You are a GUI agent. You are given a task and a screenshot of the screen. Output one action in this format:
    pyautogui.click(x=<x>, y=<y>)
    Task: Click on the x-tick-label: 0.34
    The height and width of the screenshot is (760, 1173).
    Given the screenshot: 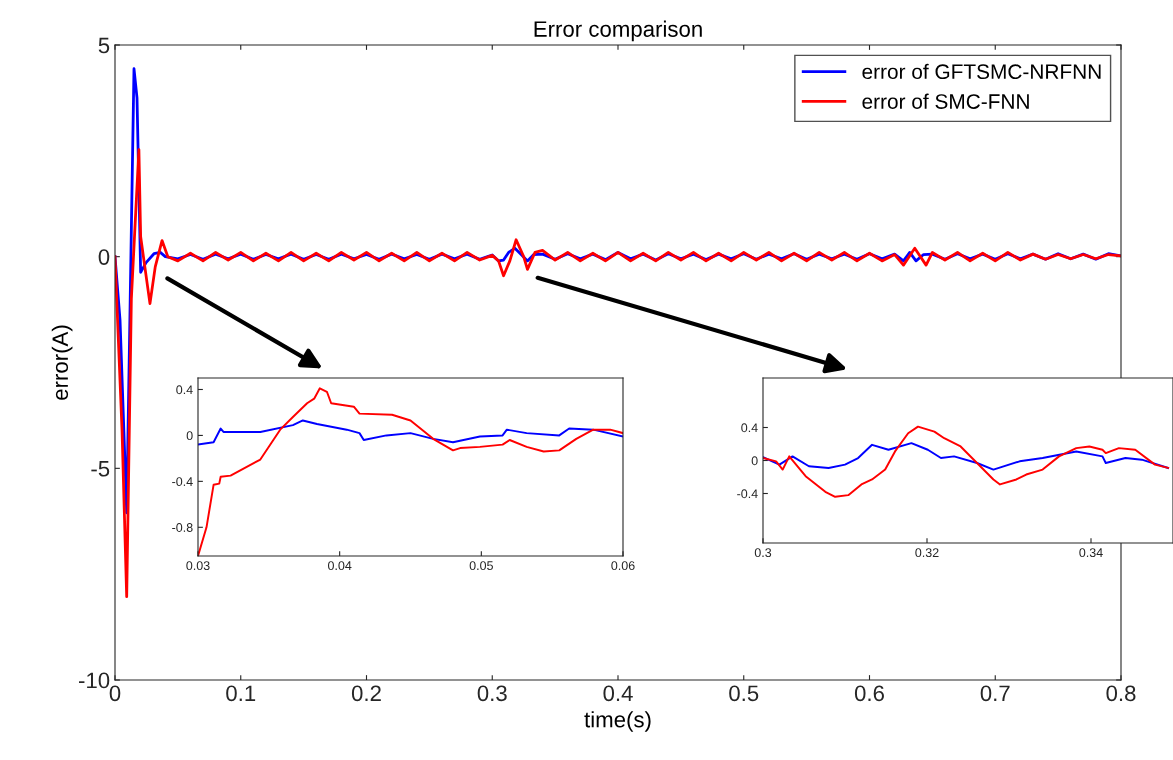 What is the action you would take?
    pyautogui.click(x=1091, y=553)
    